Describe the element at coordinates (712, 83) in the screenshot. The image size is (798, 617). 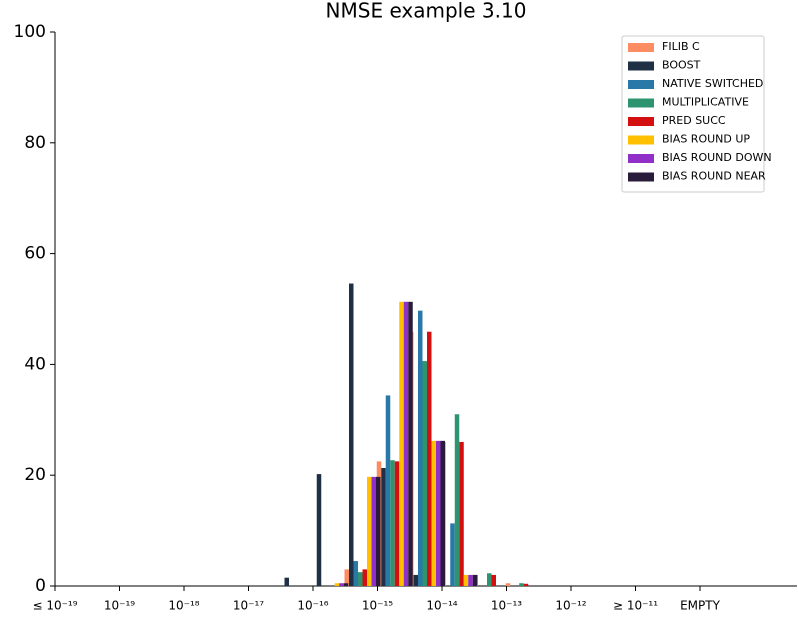
I see `legend-label: NATIVE SWITCHED` at that location.